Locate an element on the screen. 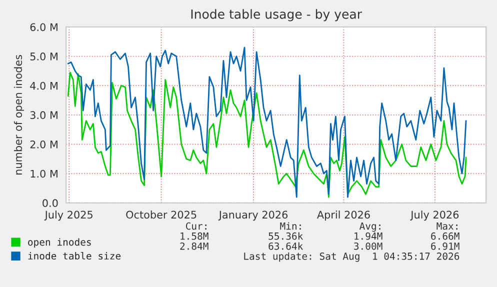 This screenshot has height=287, width=497. y-tick-label: 6.0 M is located at coordinates (44, 27).